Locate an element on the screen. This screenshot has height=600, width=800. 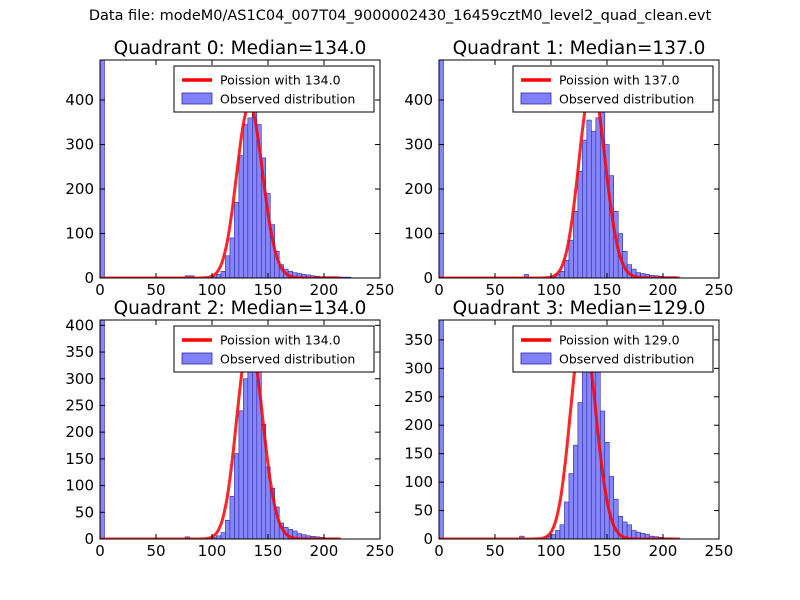
y-tick-label: 350 is located at coordinates (418, 340).